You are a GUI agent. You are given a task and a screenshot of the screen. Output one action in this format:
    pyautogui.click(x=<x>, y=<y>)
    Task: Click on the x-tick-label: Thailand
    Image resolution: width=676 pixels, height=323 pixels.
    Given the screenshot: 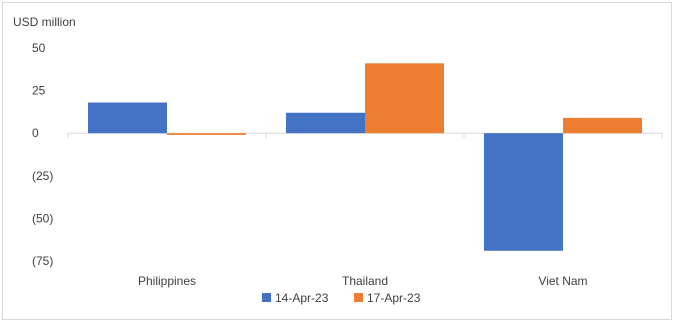 What is the action you would take?
    pyautogui.click(x=365, y=281)
    